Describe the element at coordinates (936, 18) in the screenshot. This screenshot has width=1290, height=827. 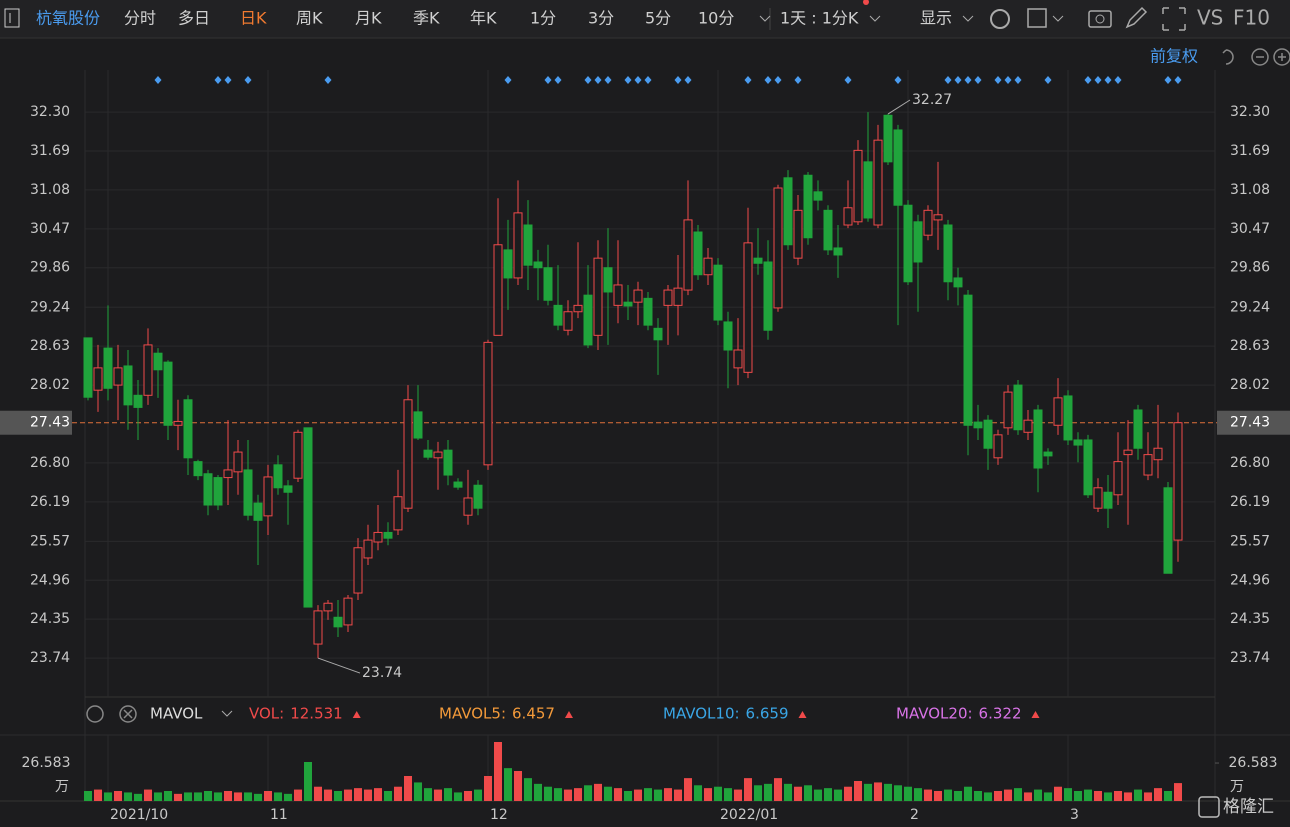
I see `display-menu: 显示` at that location.